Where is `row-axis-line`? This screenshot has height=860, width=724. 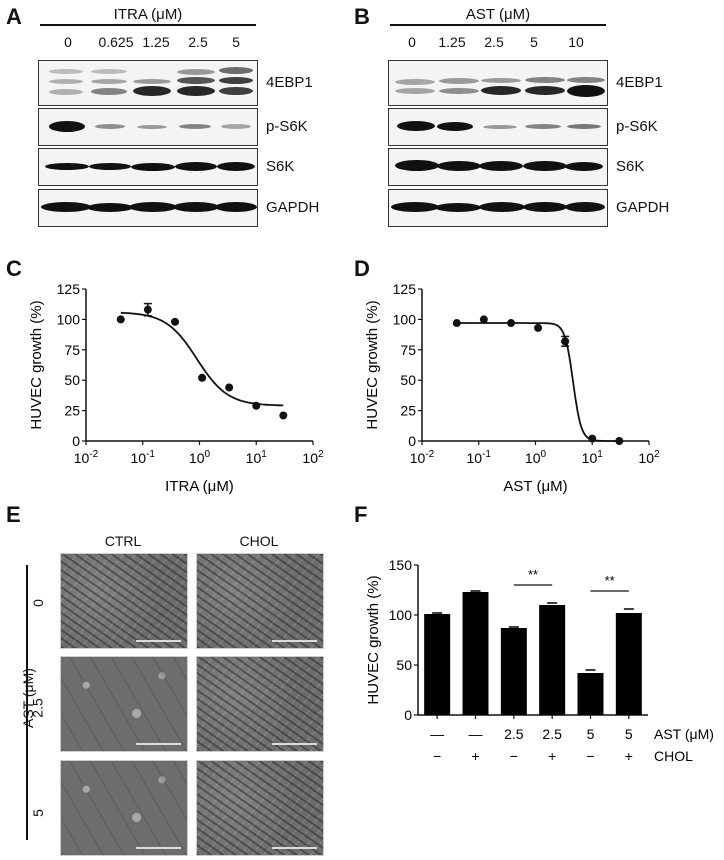
row-axis-line is located at coordinates (27, 702).